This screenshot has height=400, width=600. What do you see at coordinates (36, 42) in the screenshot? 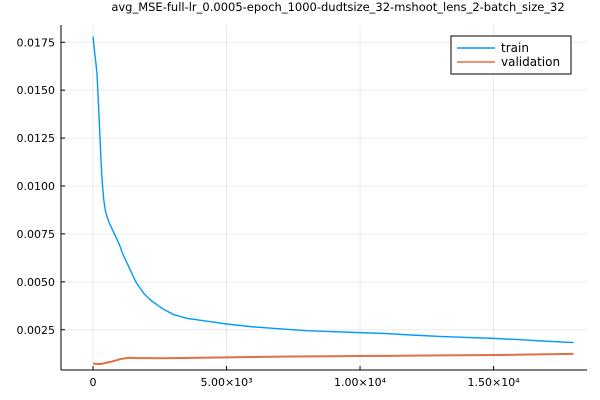
I see `y-tick-label: 0.0175` at bounding box center [36, 42].